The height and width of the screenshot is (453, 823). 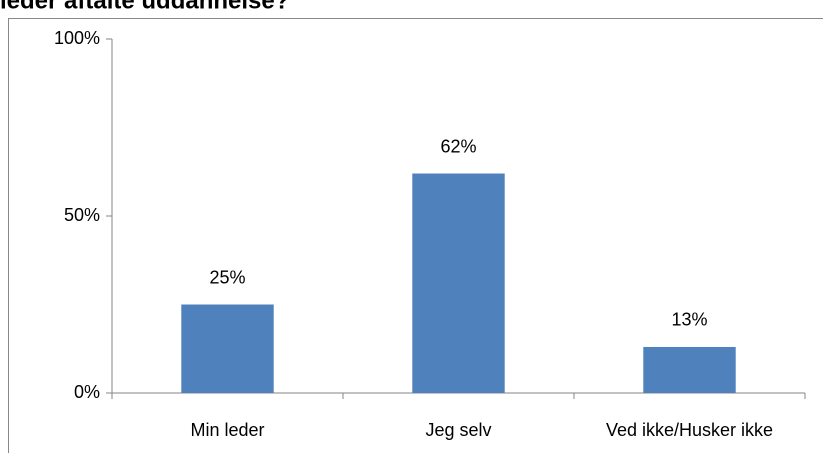 I want to click on x-tick-label: Min leder, so click(x=227, y=430).